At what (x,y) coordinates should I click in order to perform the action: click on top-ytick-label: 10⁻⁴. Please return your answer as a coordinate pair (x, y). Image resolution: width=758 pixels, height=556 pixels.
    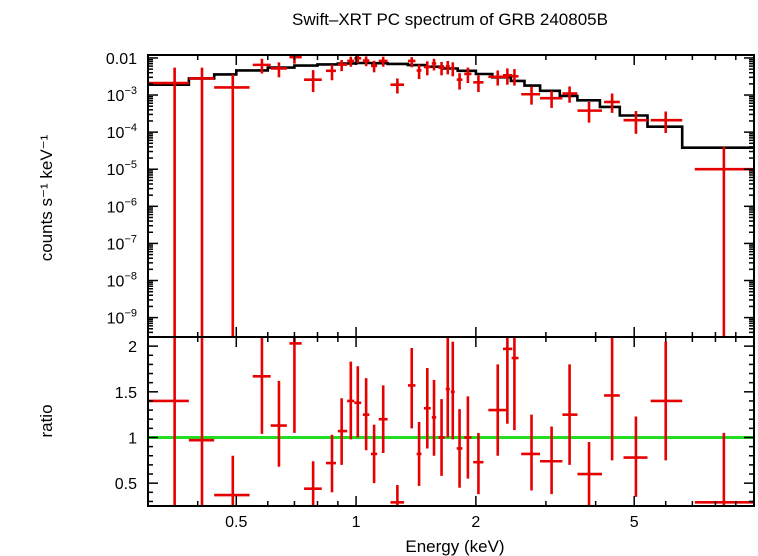
    Looking at the image, I should click on (122, 132).